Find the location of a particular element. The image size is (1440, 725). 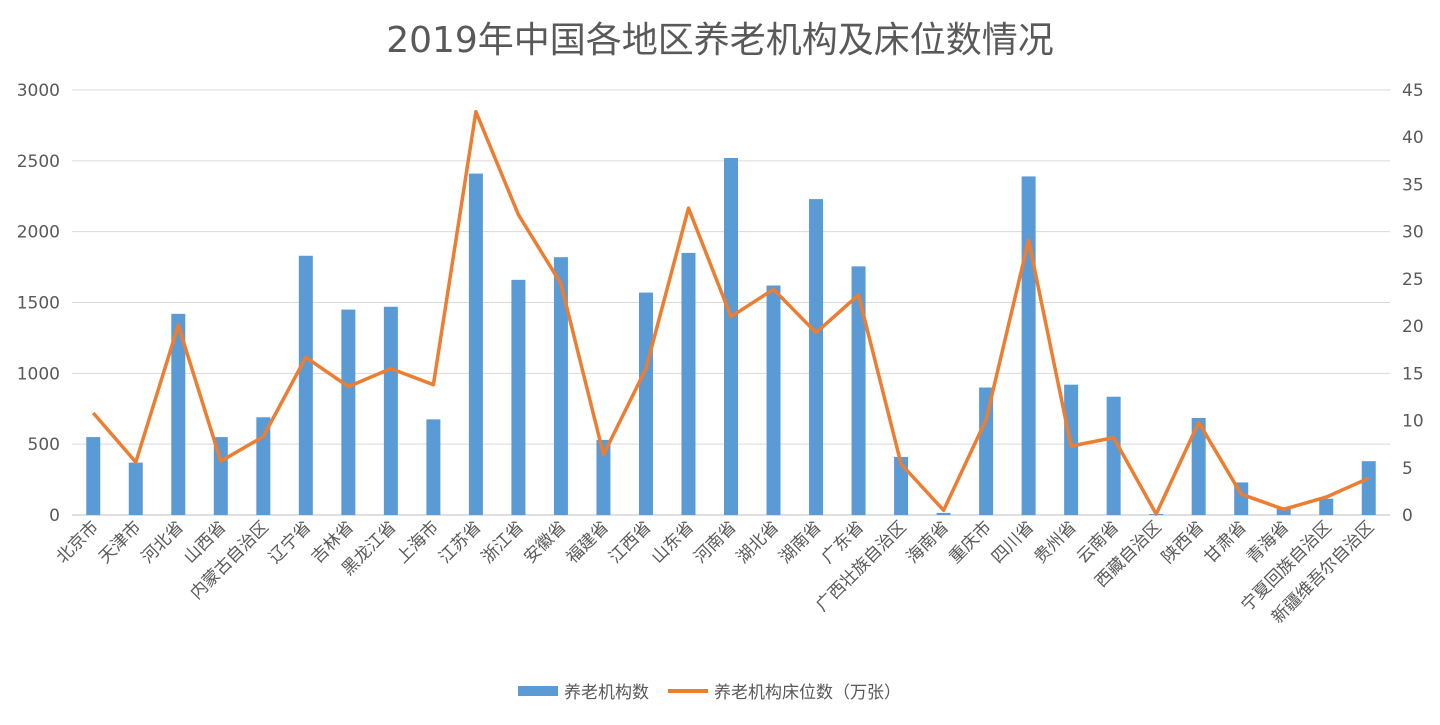

category-label: 甘肃省 is located at coordinates (1226, 542).